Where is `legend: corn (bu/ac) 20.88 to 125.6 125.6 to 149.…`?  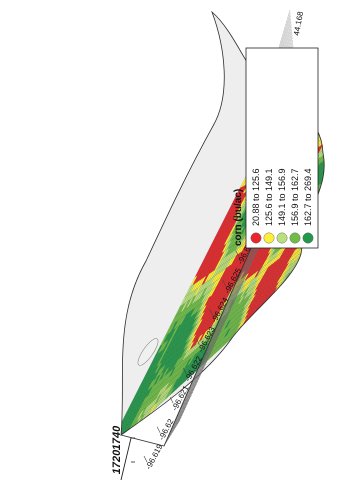 legend: corn (bu/ac) 20.88 to 125.6 125.6 to 149.… is located at coordinates (276, 148).